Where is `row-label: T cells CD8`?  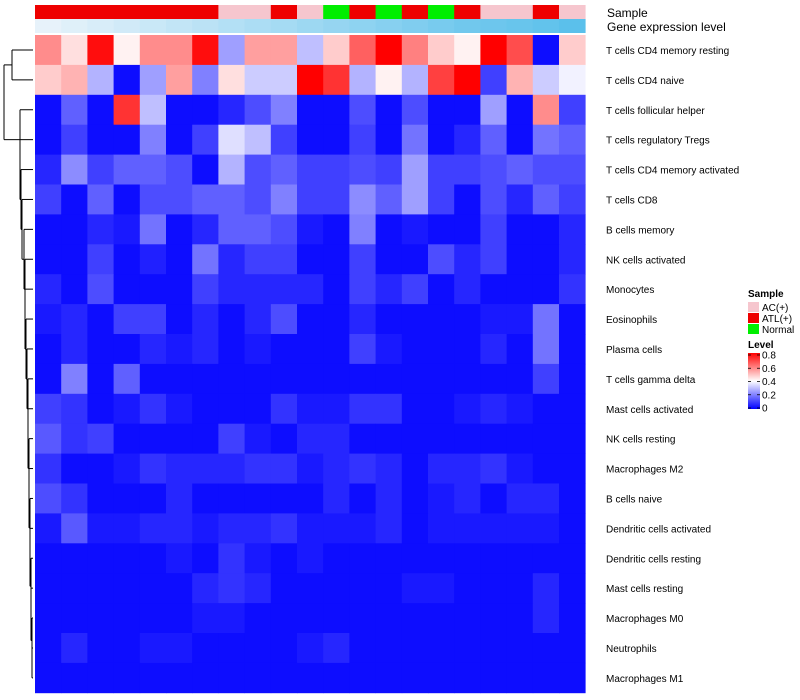 row-label: T cells CD8 is located at coordinates (632, 200).